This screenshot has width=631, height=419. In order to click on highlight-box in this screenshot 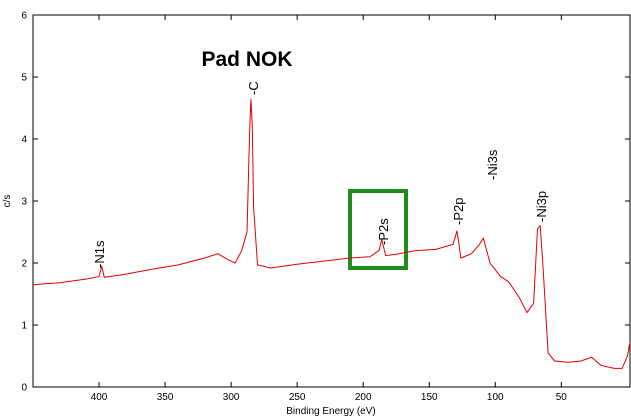, I will do `click(378, 229)`.